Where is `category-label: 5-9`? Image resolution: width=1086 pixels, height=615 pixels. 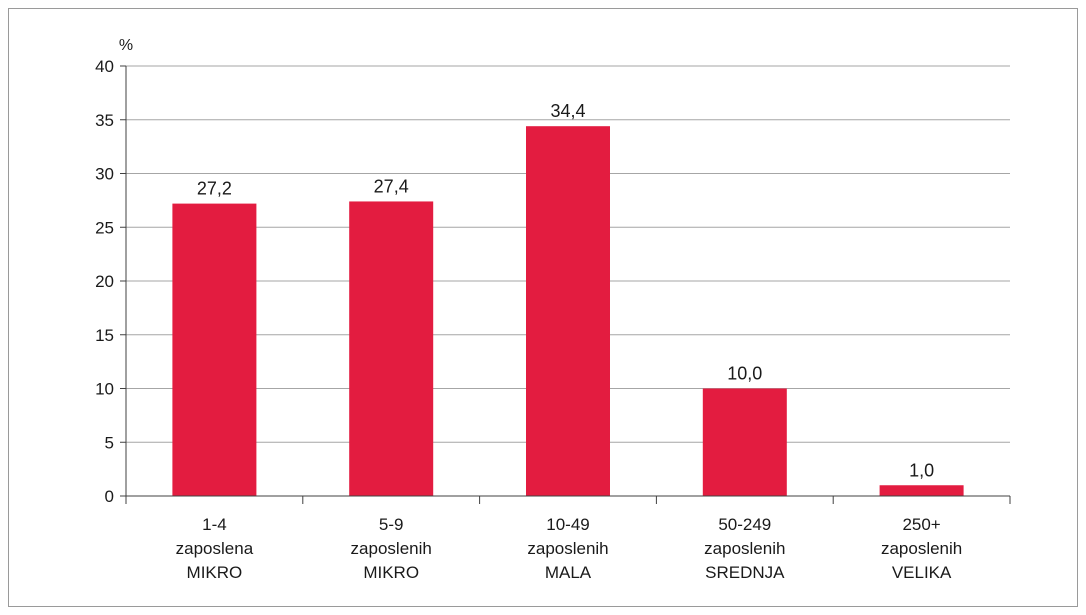 category-label: 5-9 is located at coordinates (391, 524).